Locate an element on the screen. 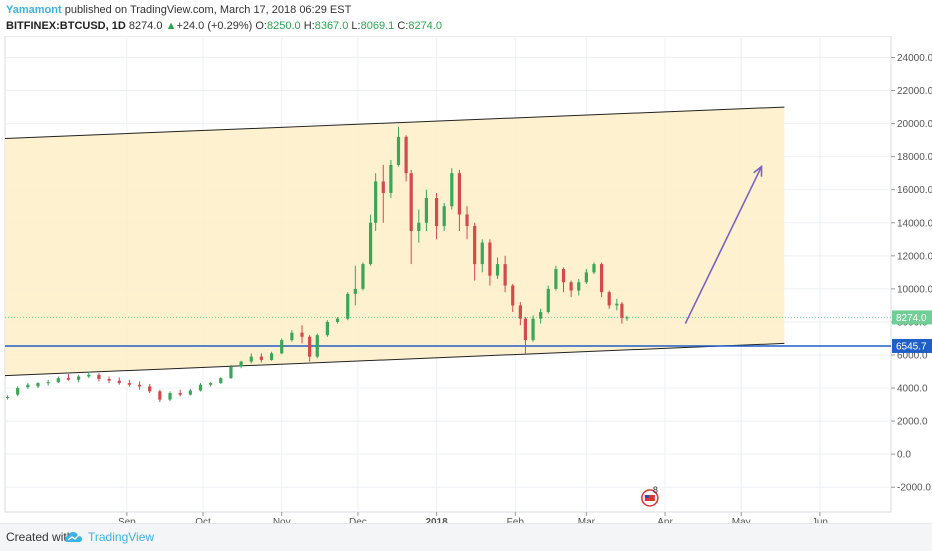  low-value: 8069.1 is located at coordinates (377, 26).